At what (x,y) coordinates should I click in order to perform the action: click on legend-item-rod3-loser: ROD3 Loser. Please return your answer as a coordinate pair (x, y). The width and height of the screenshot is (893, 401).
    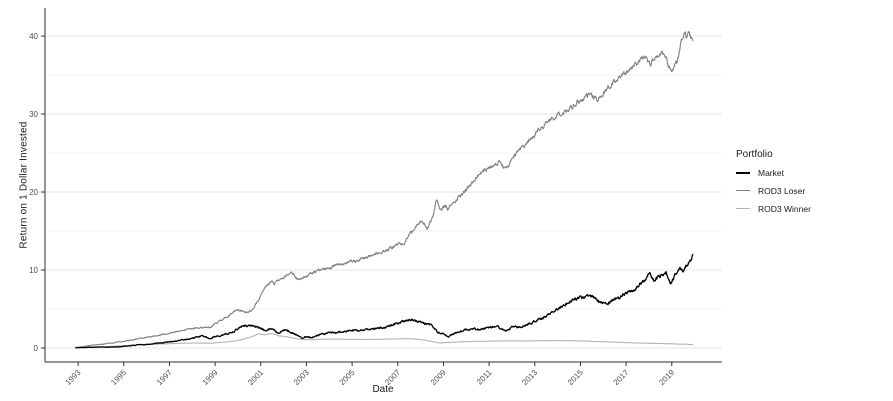
    Looking at the image, I should click on (811, 190).